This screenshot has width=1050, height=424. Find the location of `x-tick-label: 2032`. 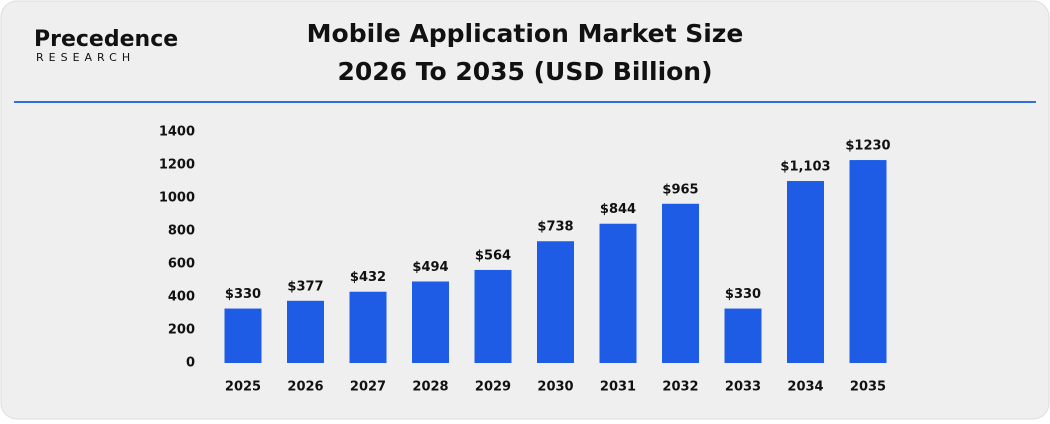

x-tick-label: 2032 is located at coordinates (680, 387).